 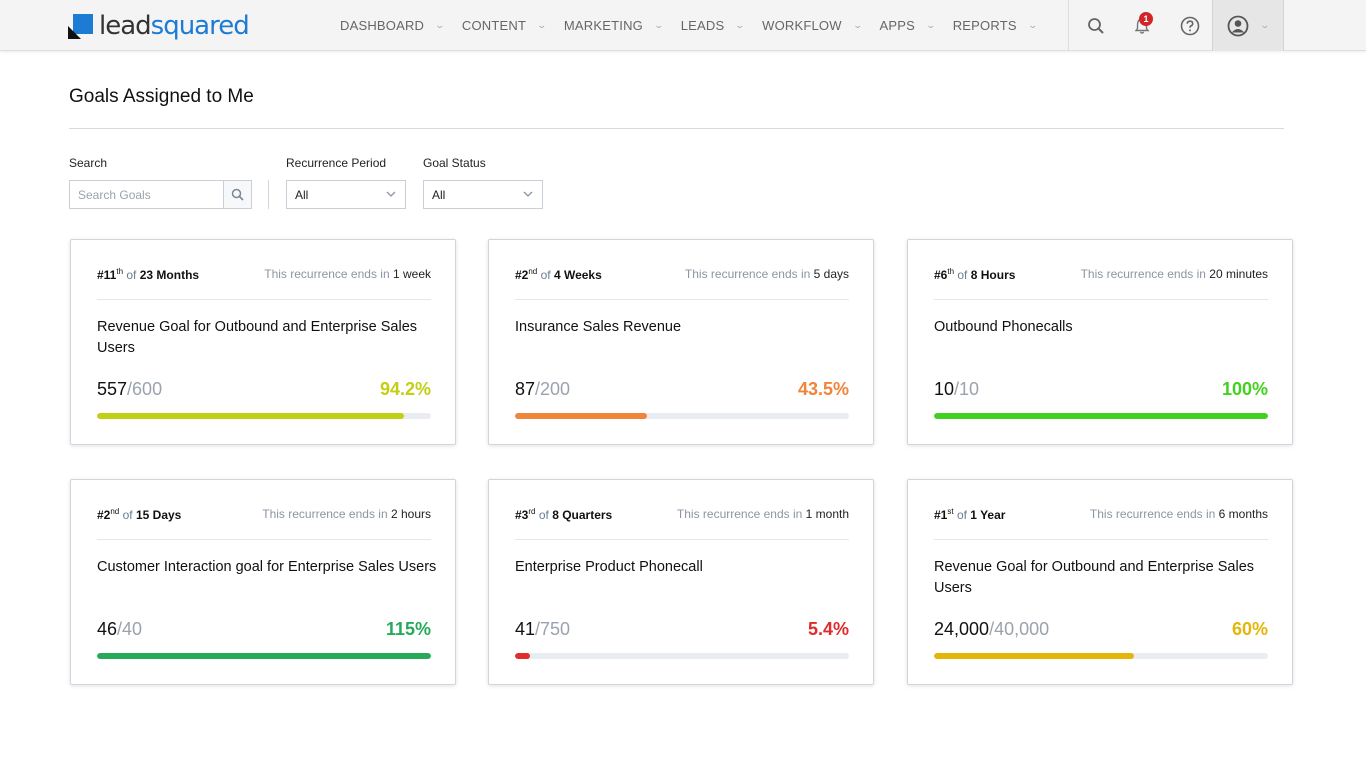 I want to click on goal-achieved: 10, so click(x=944, y=389).